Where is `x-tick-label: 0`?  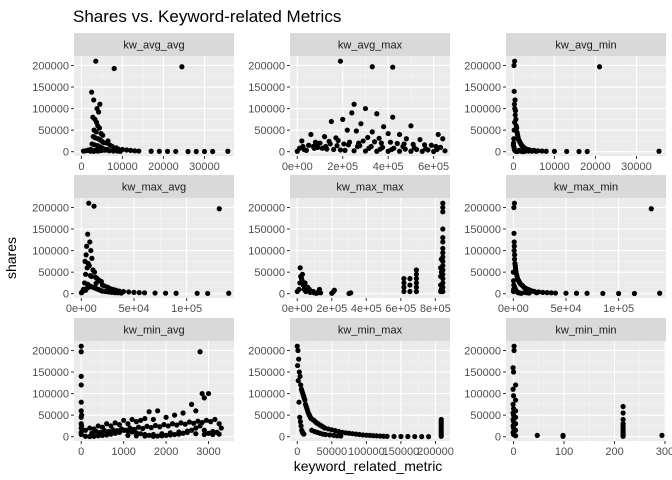
x-tick-label: 0 is located at coordinates (81, 167).